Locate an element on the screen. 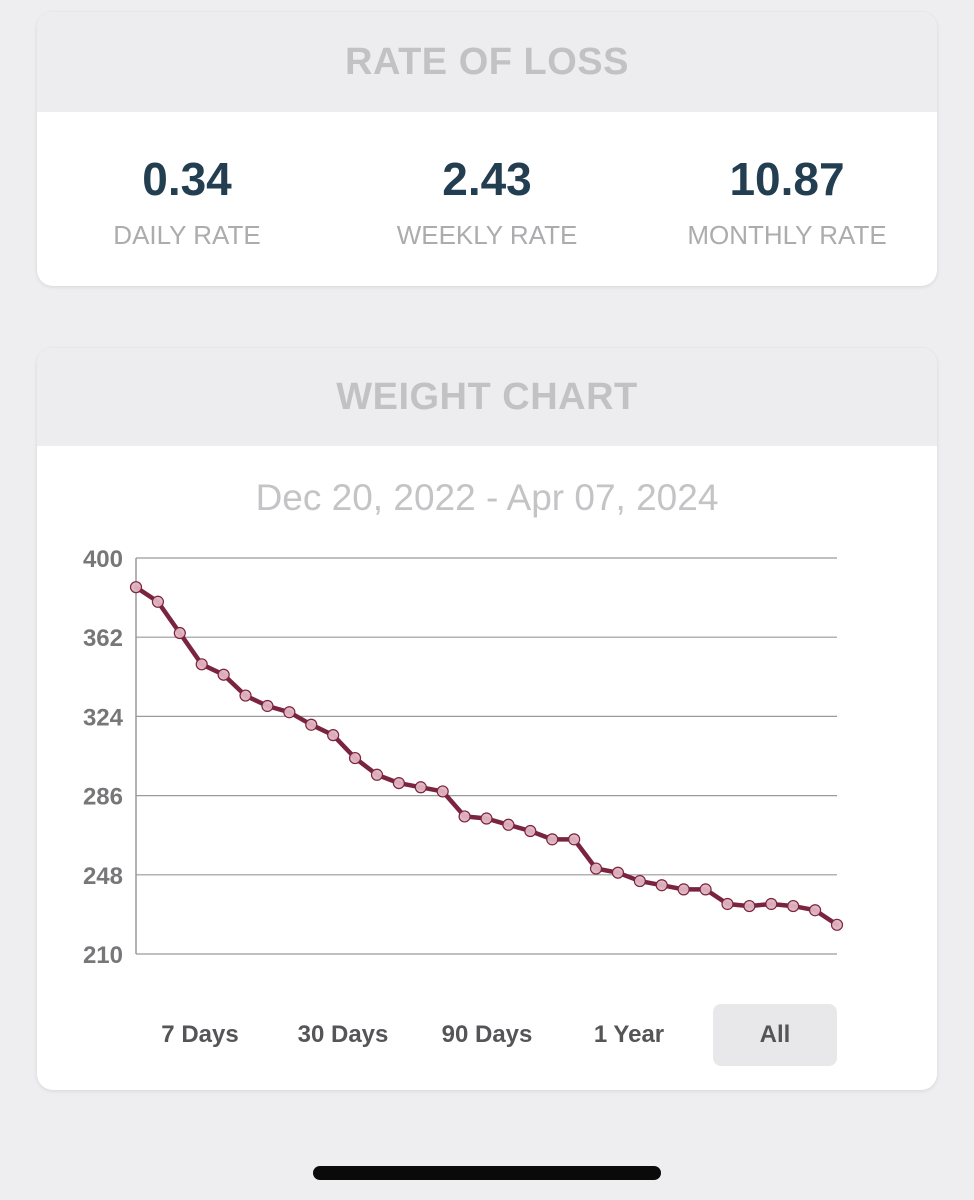 The width and height of the screenshot is (974, 1200). daily-rate: 0.34 DAILY RATE is located at coordinates (187, 199).